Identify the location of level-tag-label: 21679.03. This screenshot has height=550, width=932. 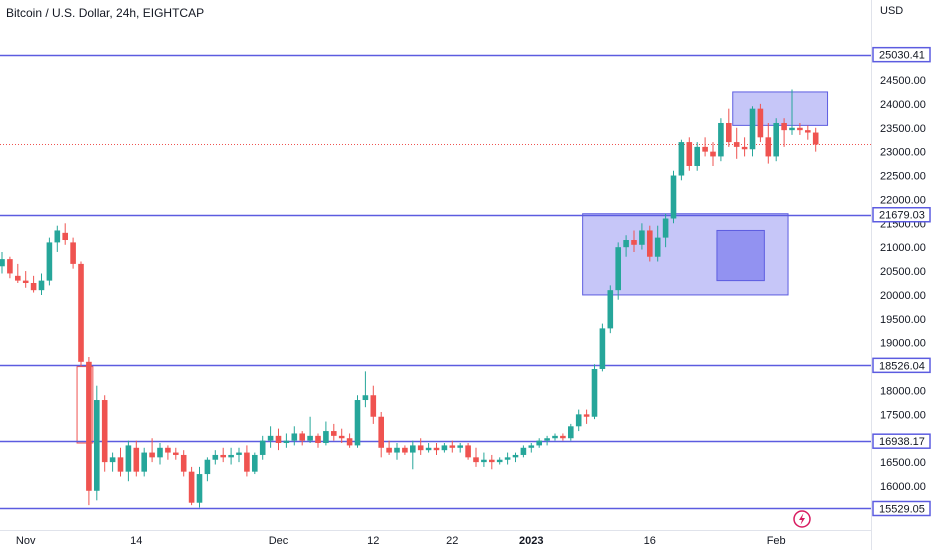
(902, 216).